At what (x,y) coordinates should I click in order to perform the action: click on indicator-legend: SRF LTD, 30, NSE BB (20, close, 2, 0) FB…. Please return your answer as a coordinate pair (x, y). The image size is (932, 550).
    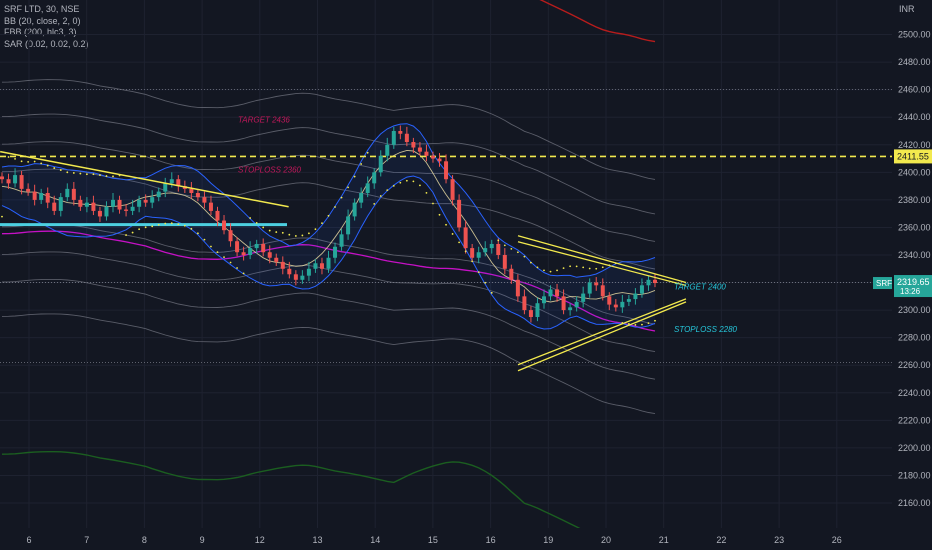
    Looking at the image, I should click on (46, 27).